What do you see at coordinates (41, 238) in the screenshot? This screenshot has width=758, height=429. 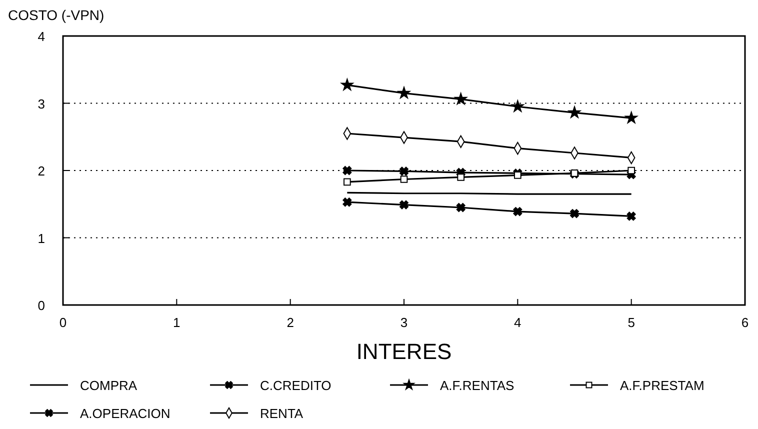 I see `y-tick-label: 1` at bounding box center [41, 238].